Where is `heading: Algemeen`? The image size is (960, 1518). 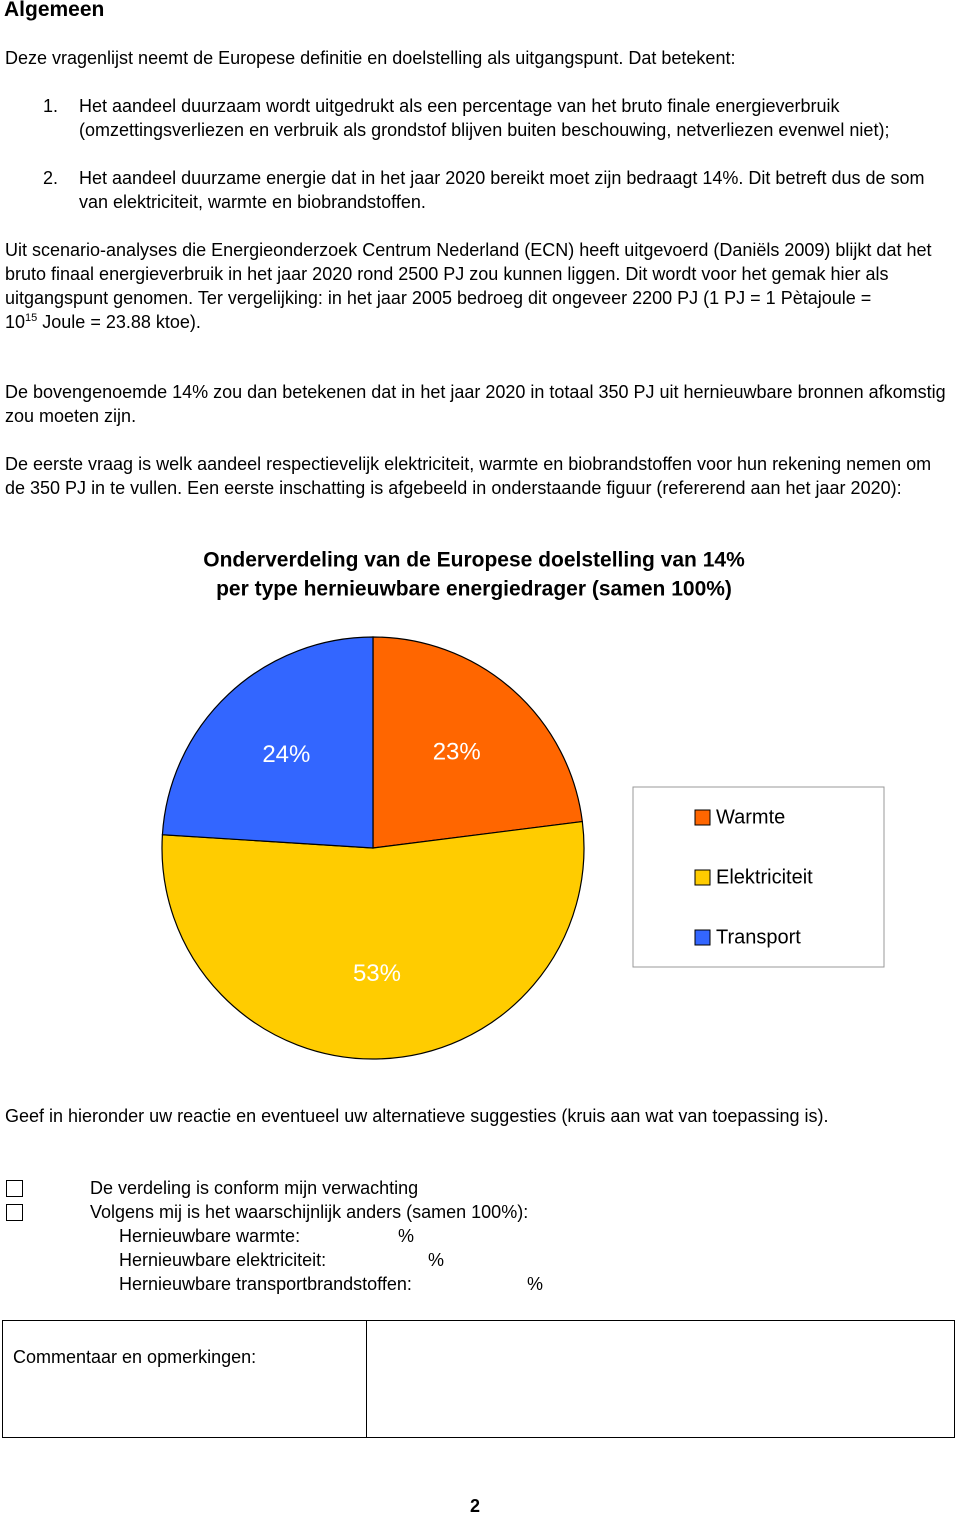
heading: Algemeen is located at coordinates (54, 10).